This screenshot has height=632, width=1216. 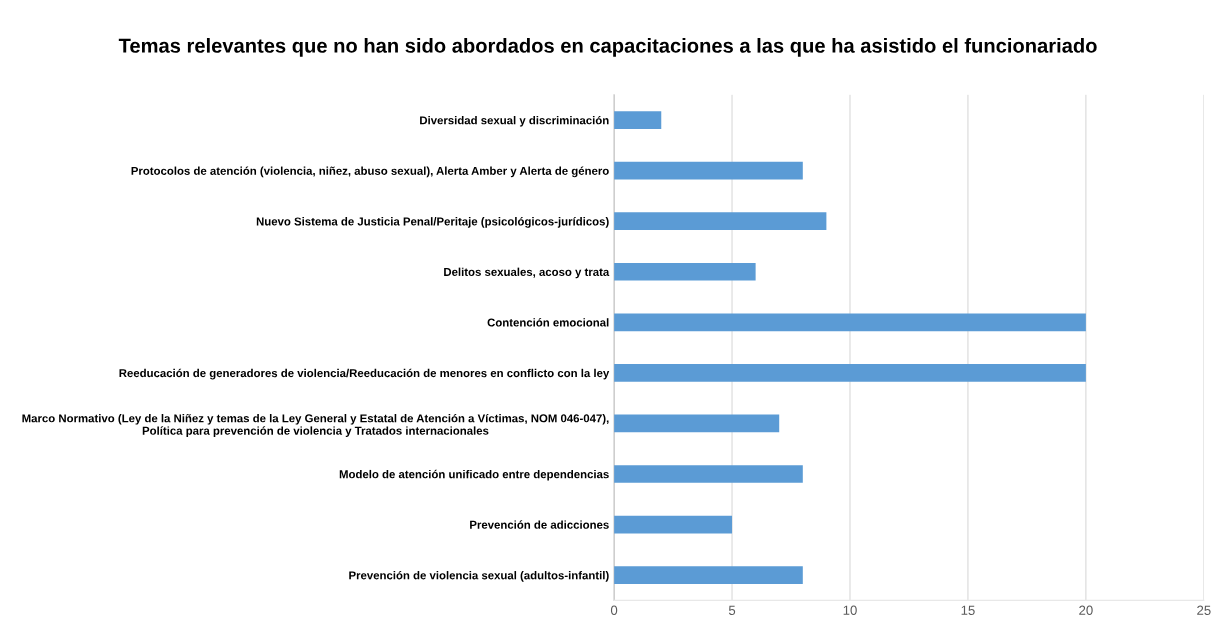 What do you see at coordinates (474, 475) in the screenshot?
I see `y-tick-label: Modelo de atención unificado entre dependencias` at bounding box center [474, 475].